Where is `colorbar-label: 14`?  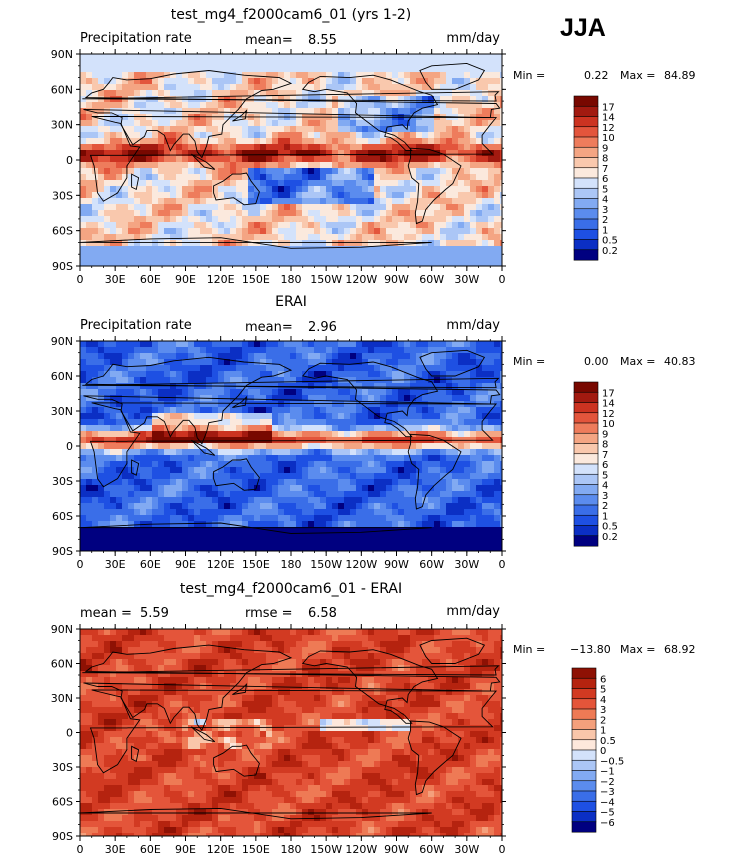
colorbar-label: 14 is located at coordinates (608, 404).